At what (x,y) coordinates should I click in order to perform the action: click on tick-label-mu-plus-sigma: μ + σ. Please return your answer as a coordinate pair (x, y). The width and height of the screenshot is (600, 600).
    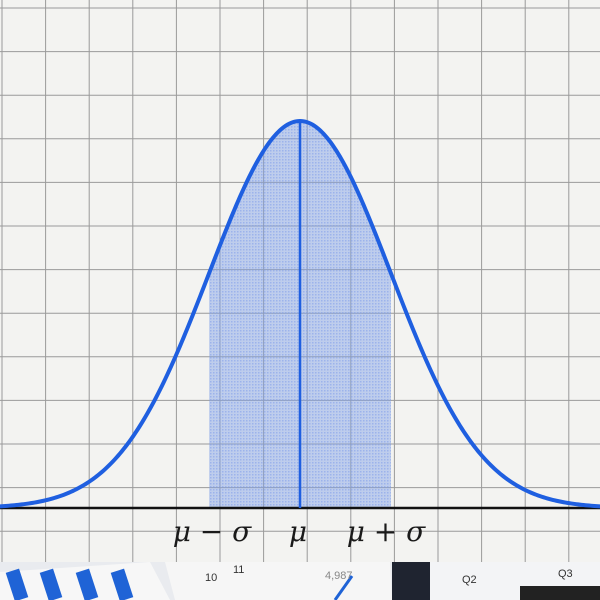
    Looking at the image, I should click on (386, 531).